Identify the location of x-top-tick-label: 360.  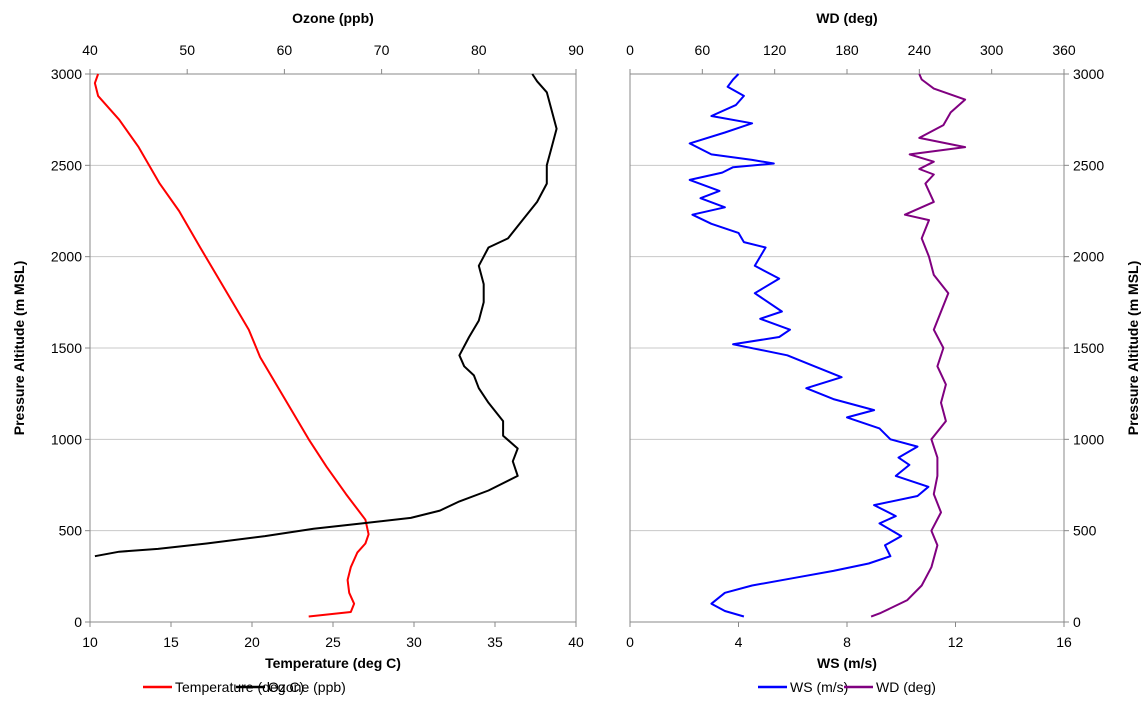
(1064, 50).